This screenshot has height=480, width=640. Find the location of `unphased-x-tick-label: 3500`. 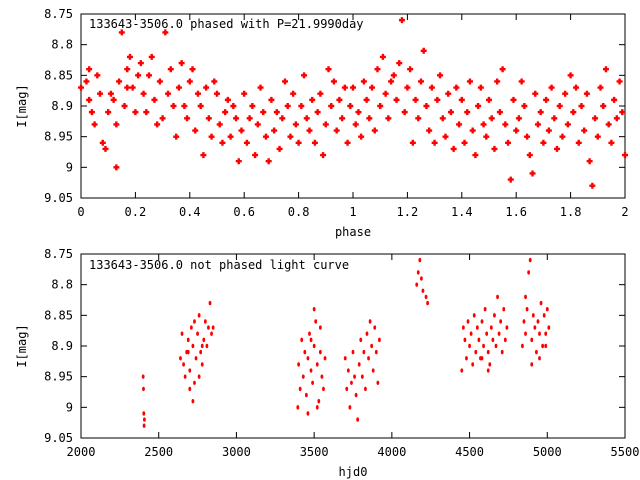

unphased-x-tick-label: 3500 is located at coordinates (314, 452).